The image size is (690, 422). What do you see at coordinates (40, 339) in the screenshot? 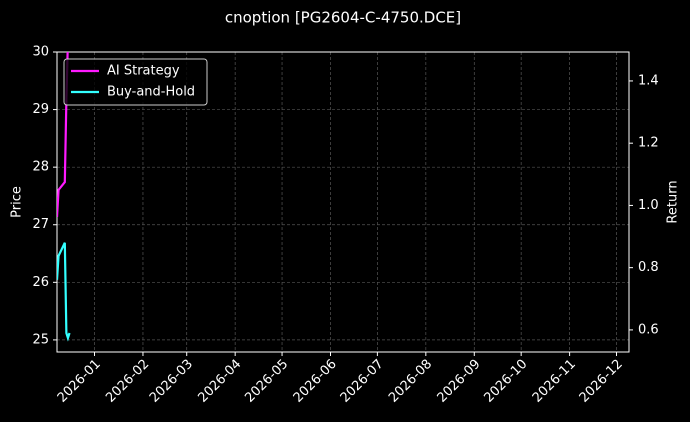
I see `y-tick-label: 25` at bounding box center [40, 339].